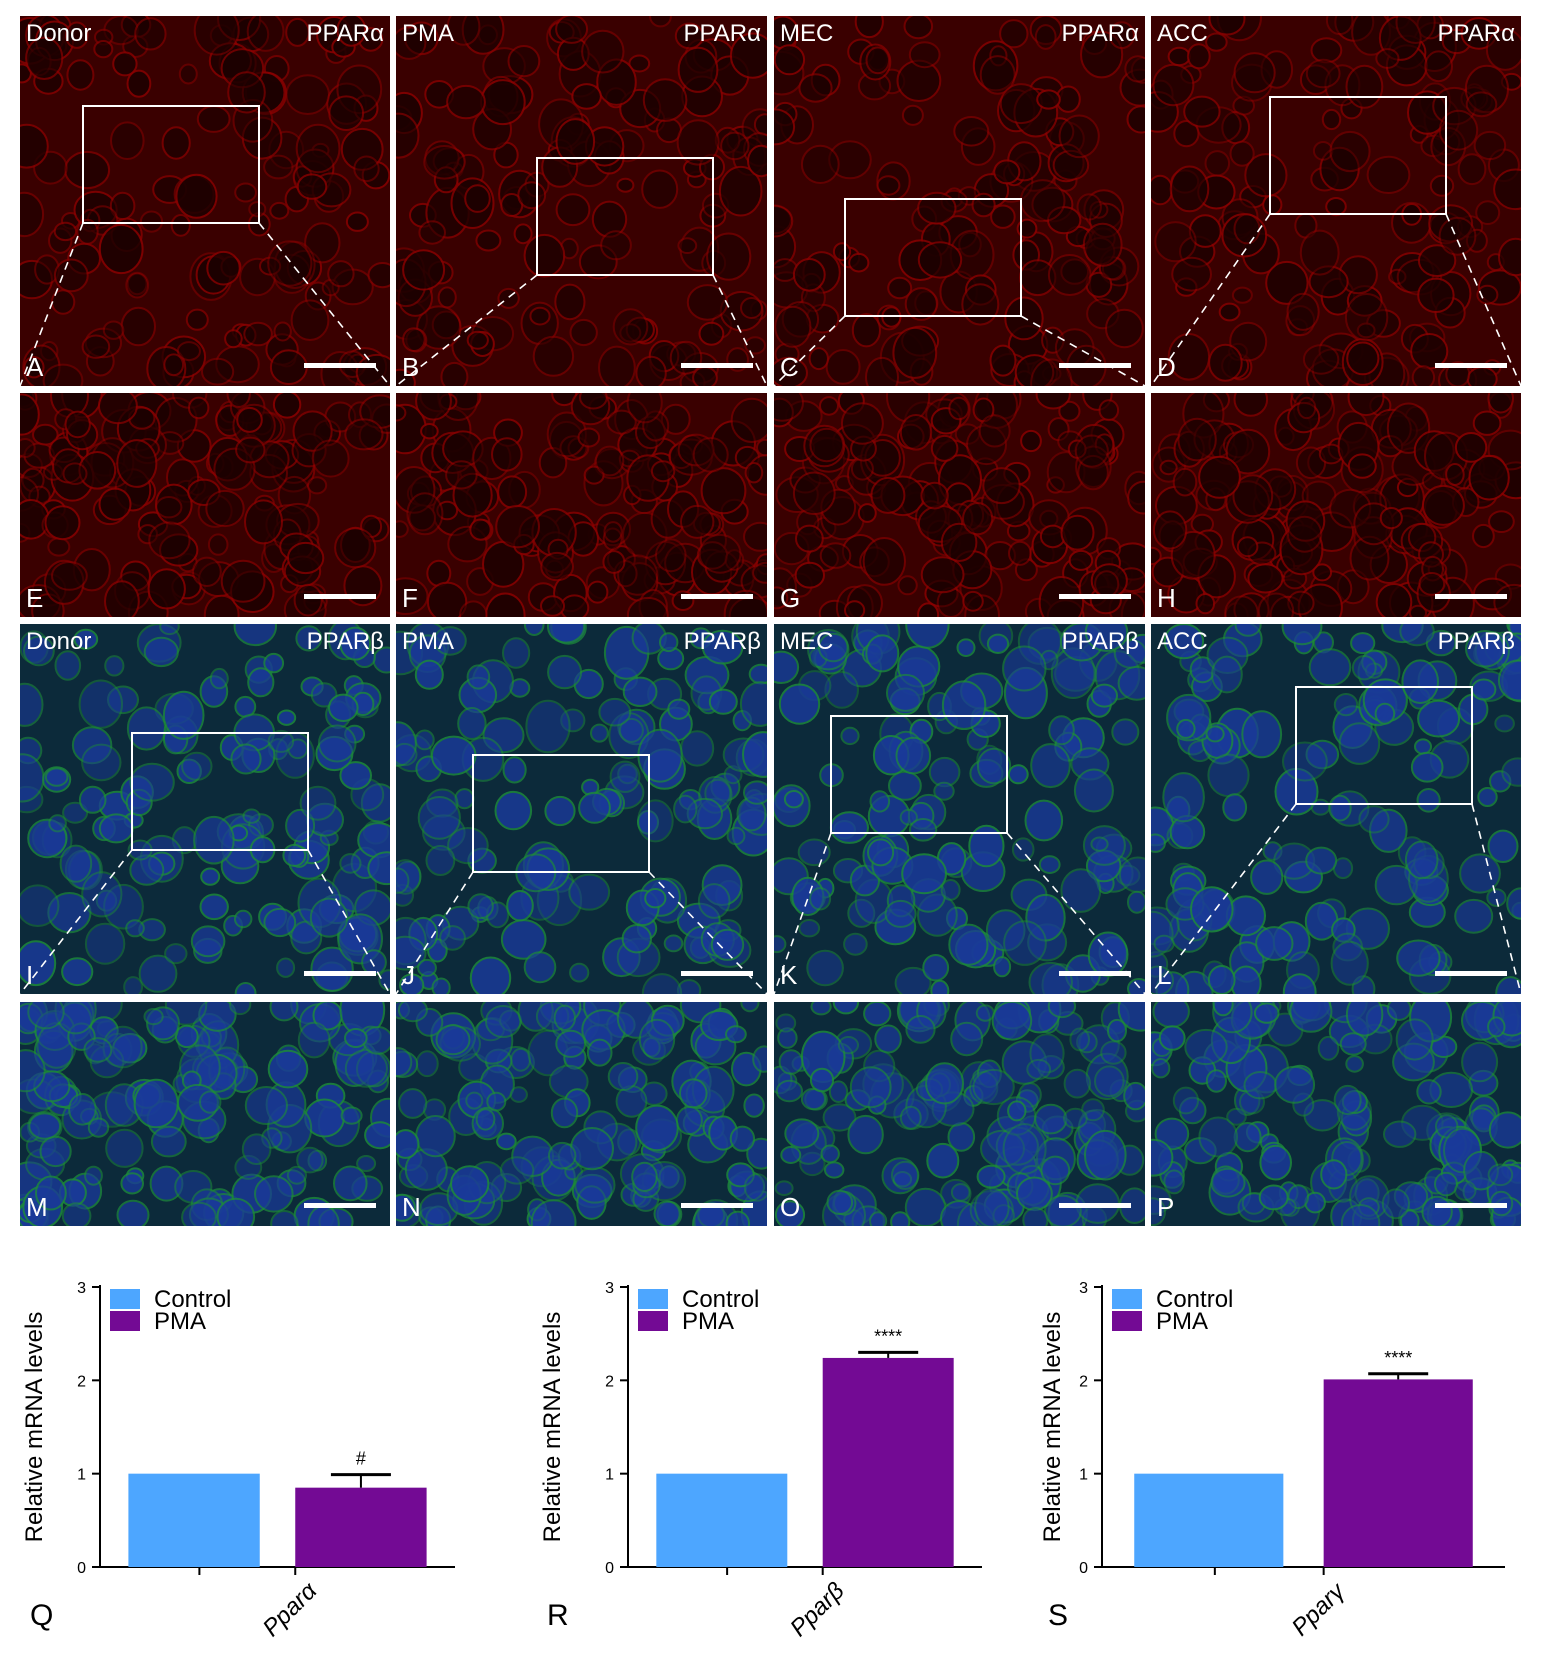 The width and height of the screenshot is (1541, 1668). What do you see at coordinates (1319, 1609) in the screenshot?
I see `x-category-label: Pparγ` at bounding box center [1319, 1609].